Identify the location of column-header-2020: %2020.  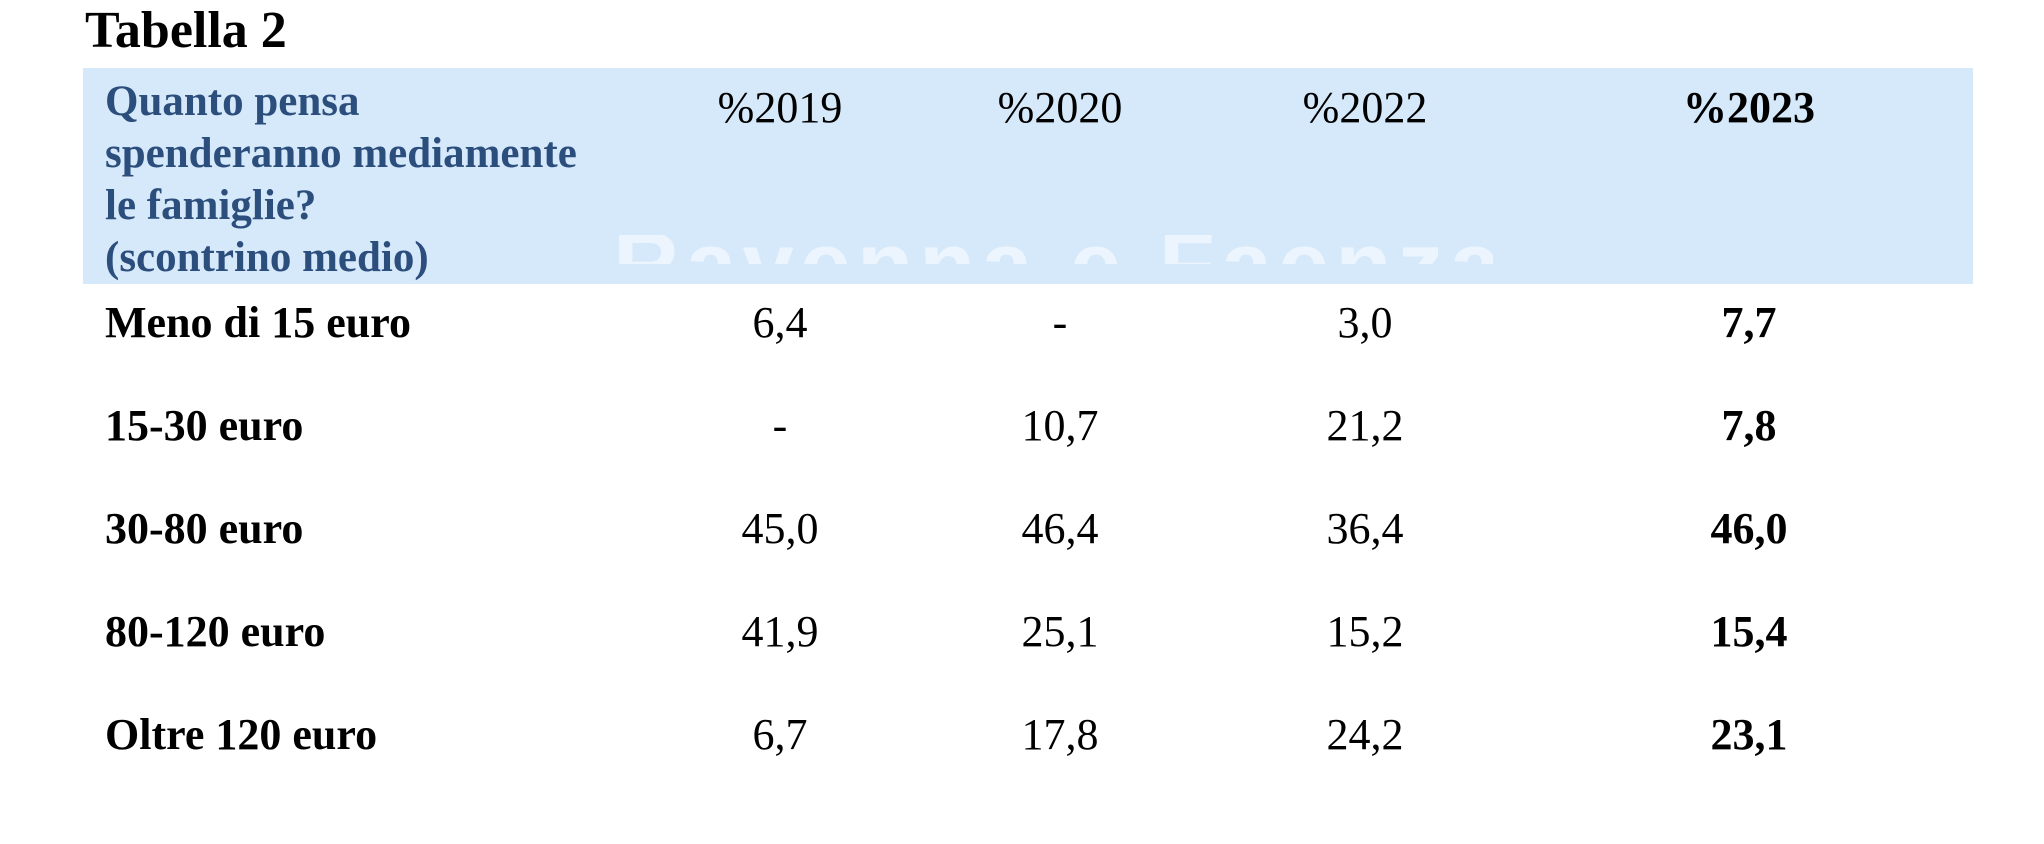
(1060, 176).